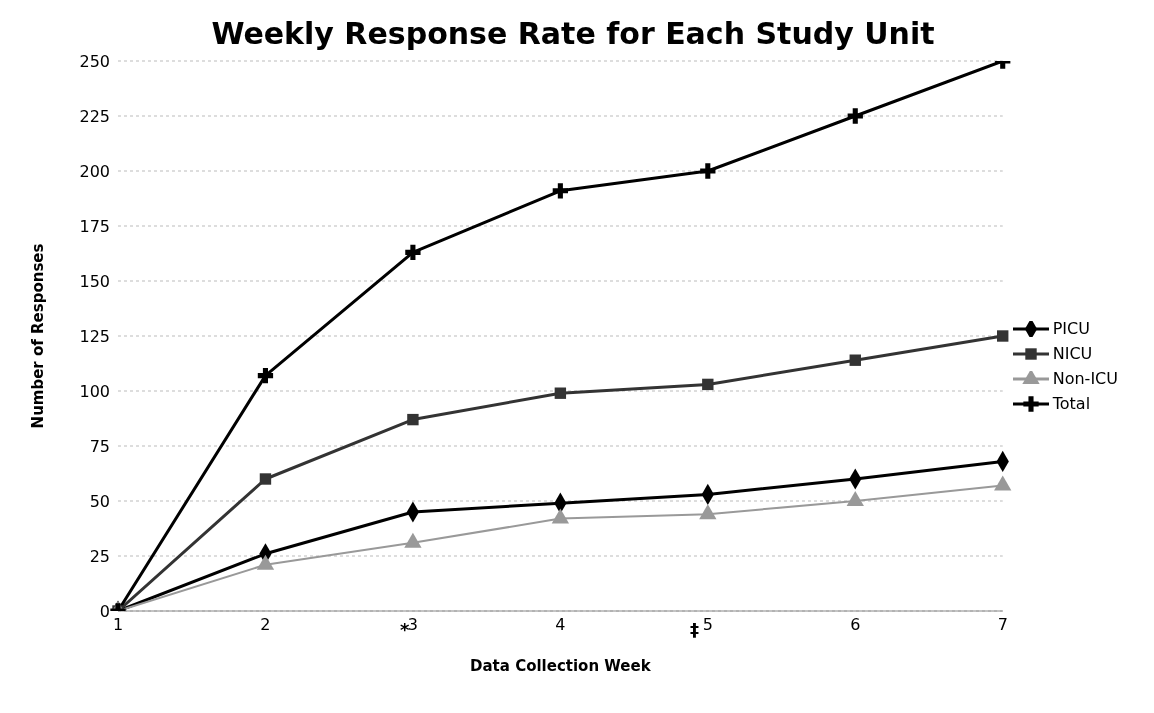  Describe the element at coordinates (99, 446) in the screenshot. I see `y-tick-label: 75` at that location.